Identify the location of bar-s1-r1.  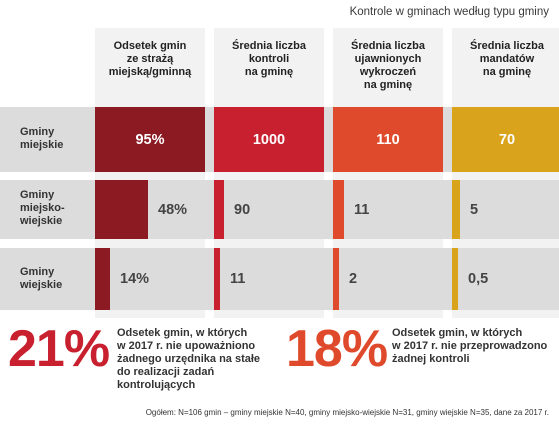
(150, 139).